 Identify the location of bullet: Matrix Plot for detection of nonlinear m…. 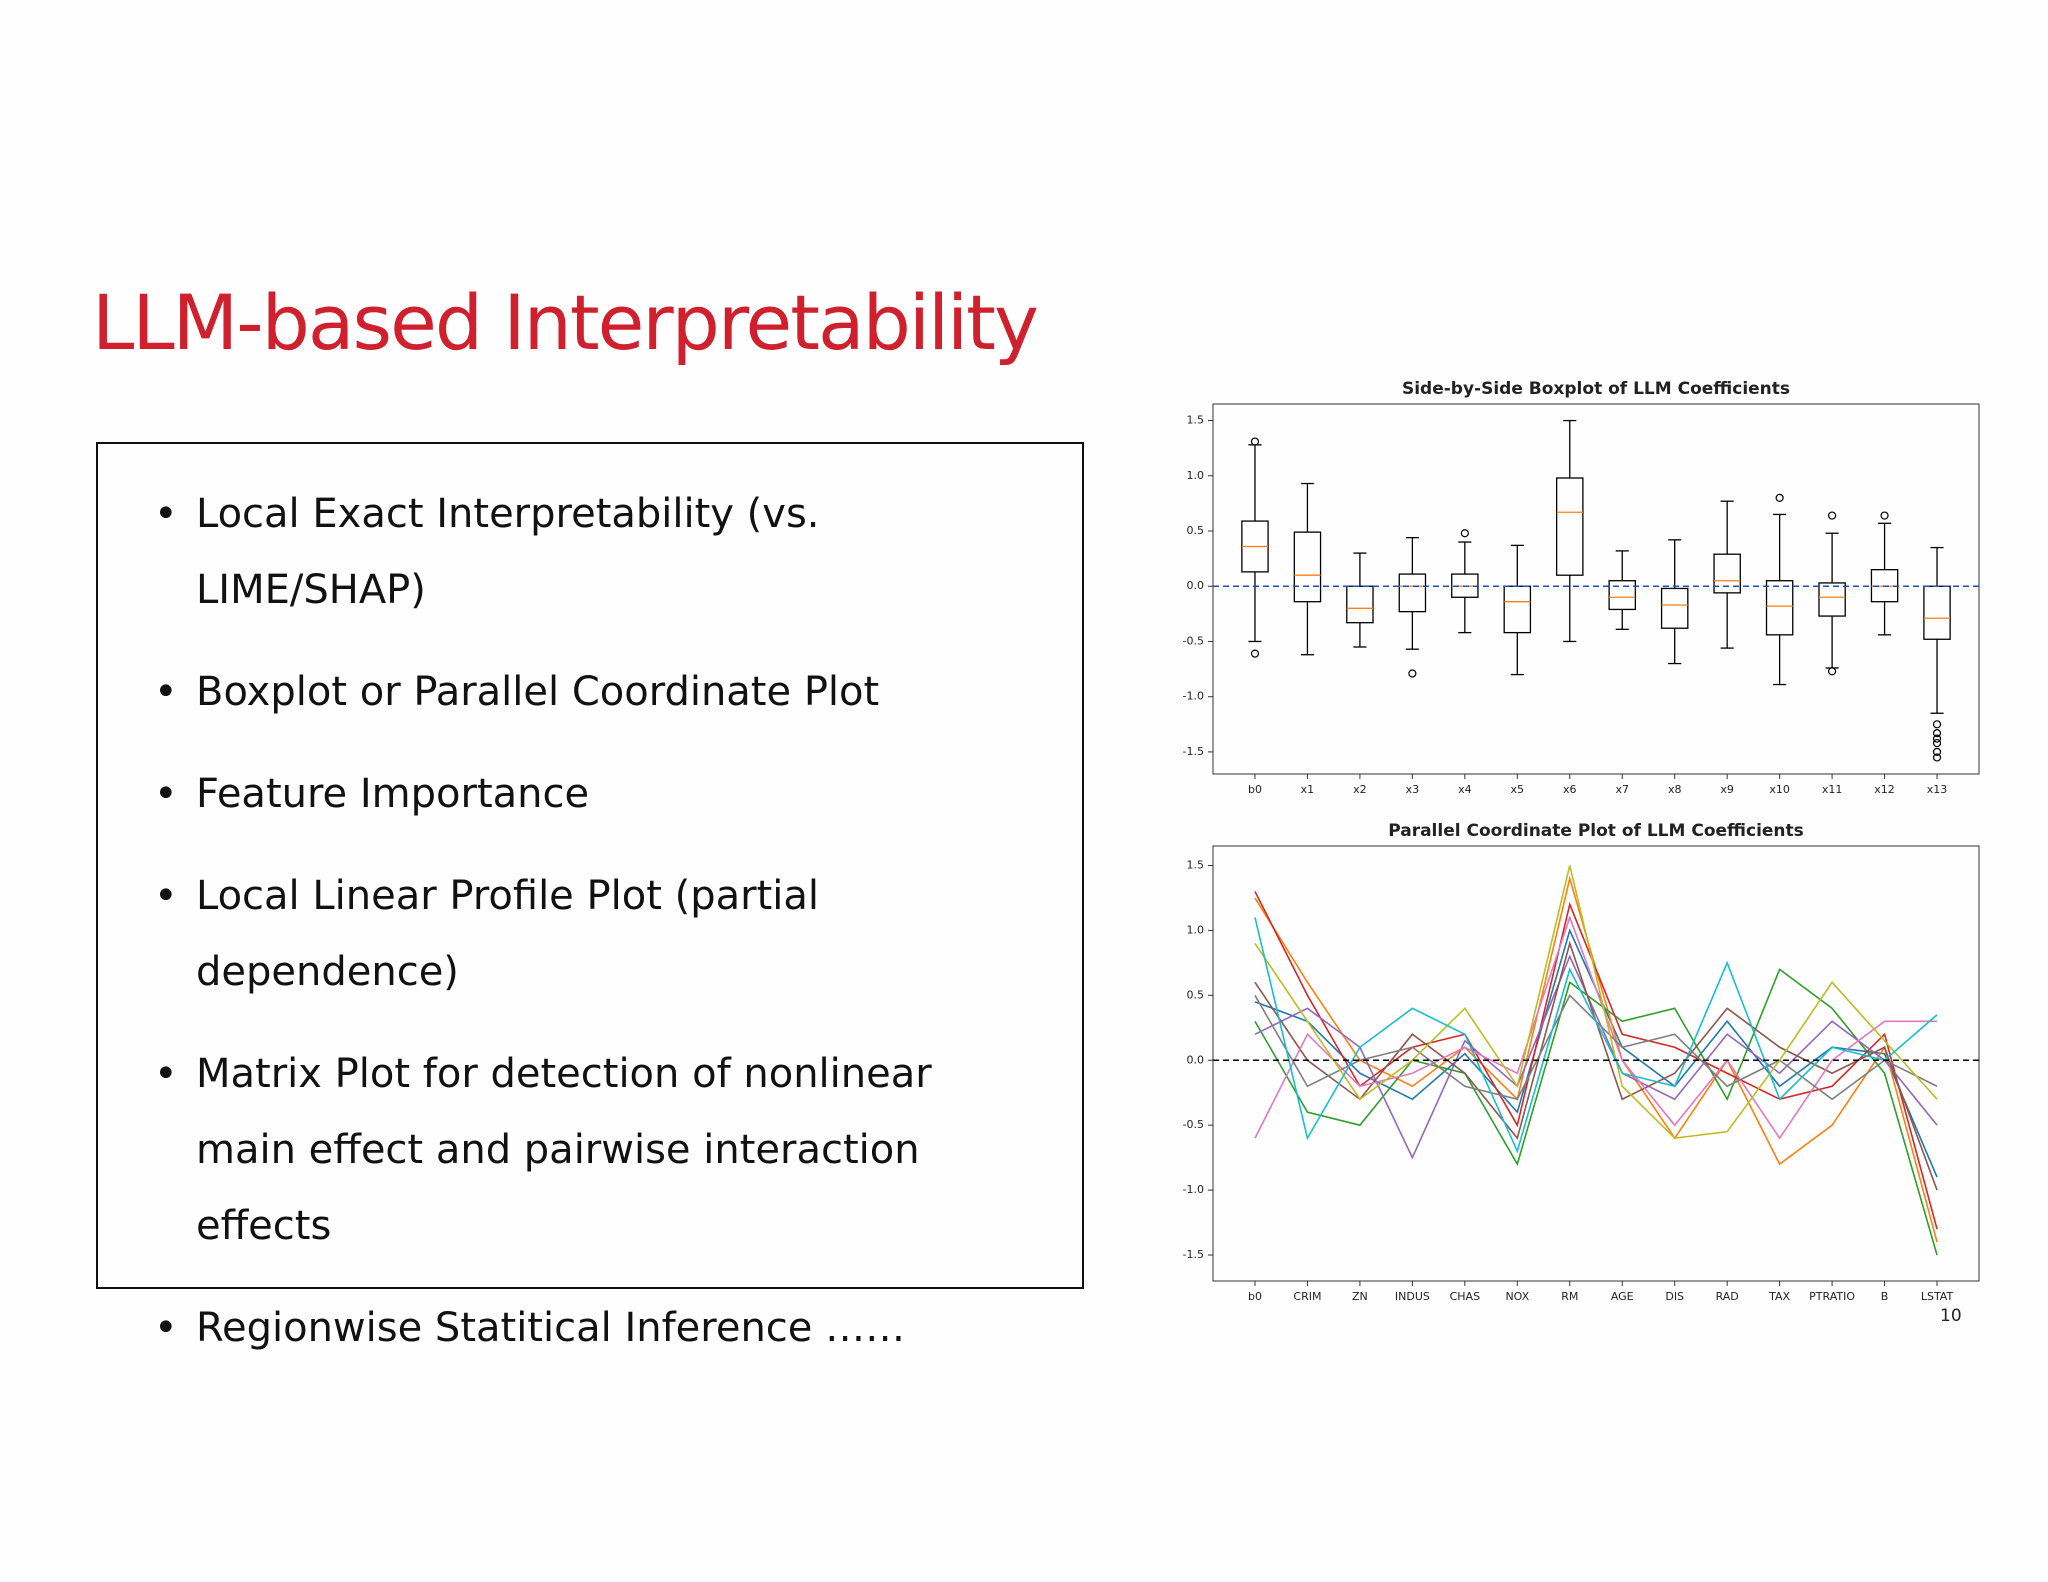
(584, 1150).